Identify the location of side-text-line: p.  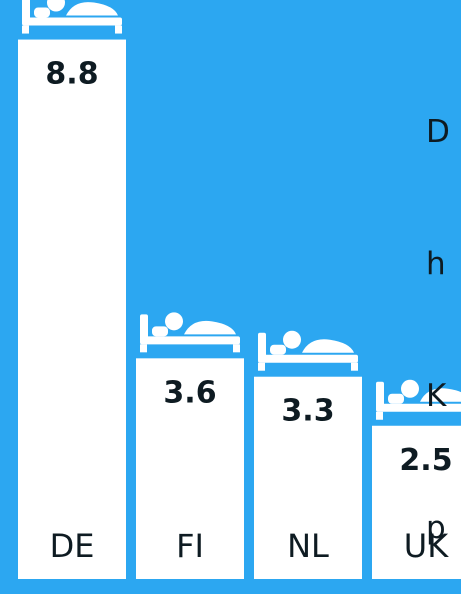
(436, 528).